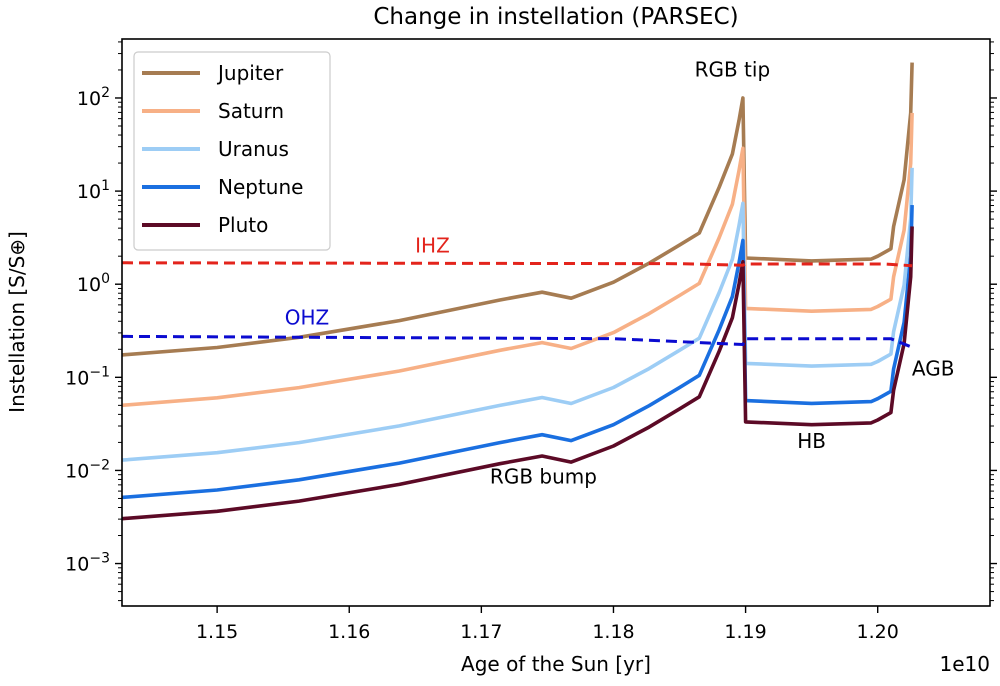 This screenshot has height=686, width=1000. Describe the element at coordinates (217, 632) in the screenshot. I see `x-tick-label: 1.15` at that location.